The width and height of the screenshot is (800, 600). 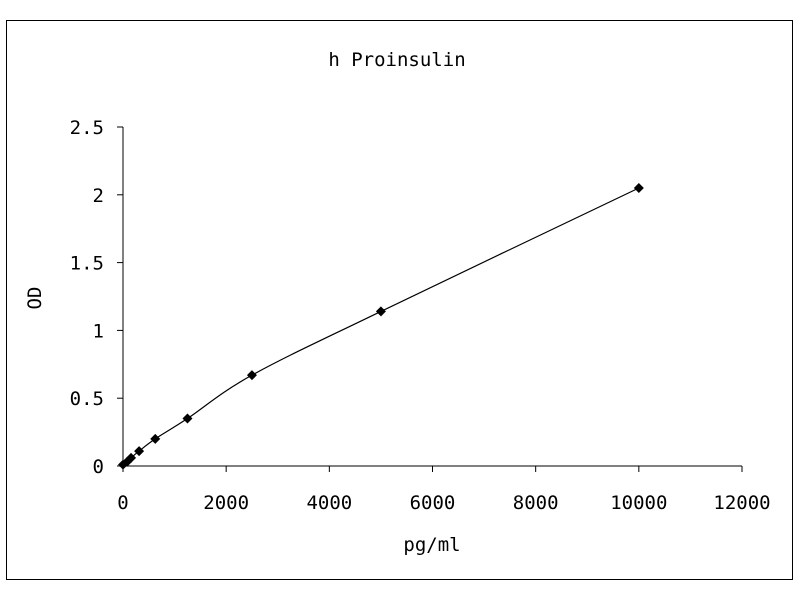 What do you see at coordinates (96, 297) in the screenshot?
I see `y-ticks: 0 0.5 1 1.5 2 2.5` at bounding box center [96, 297].